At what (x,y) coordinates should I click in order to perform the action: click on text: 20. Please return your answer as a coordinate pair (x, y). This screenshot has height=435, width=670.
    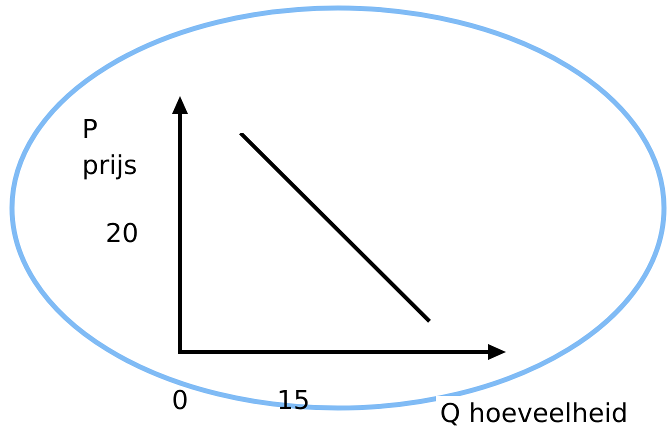
    Looking at the image, I should click on (122, 233).